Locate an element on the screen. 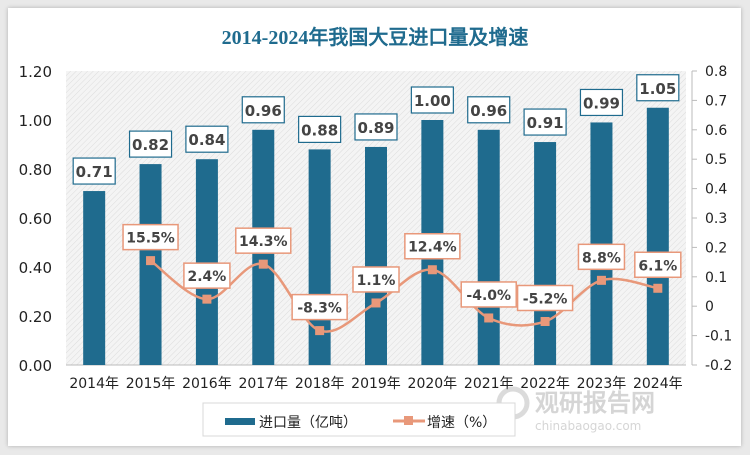 This screenshot has height=455, width=750. growth-label: -8.3% is located at coordinates (319, 309).